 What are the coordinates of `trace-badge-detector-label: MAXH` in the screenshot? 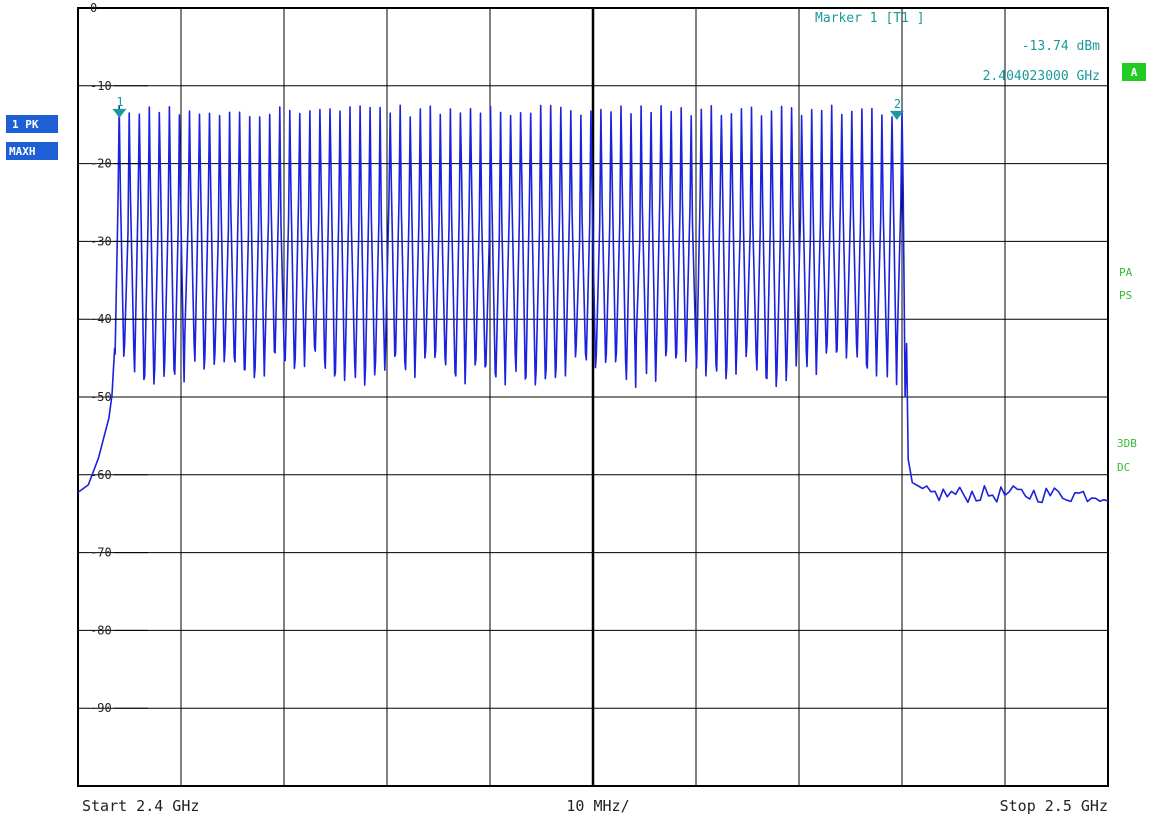 It's located at (22, 151).